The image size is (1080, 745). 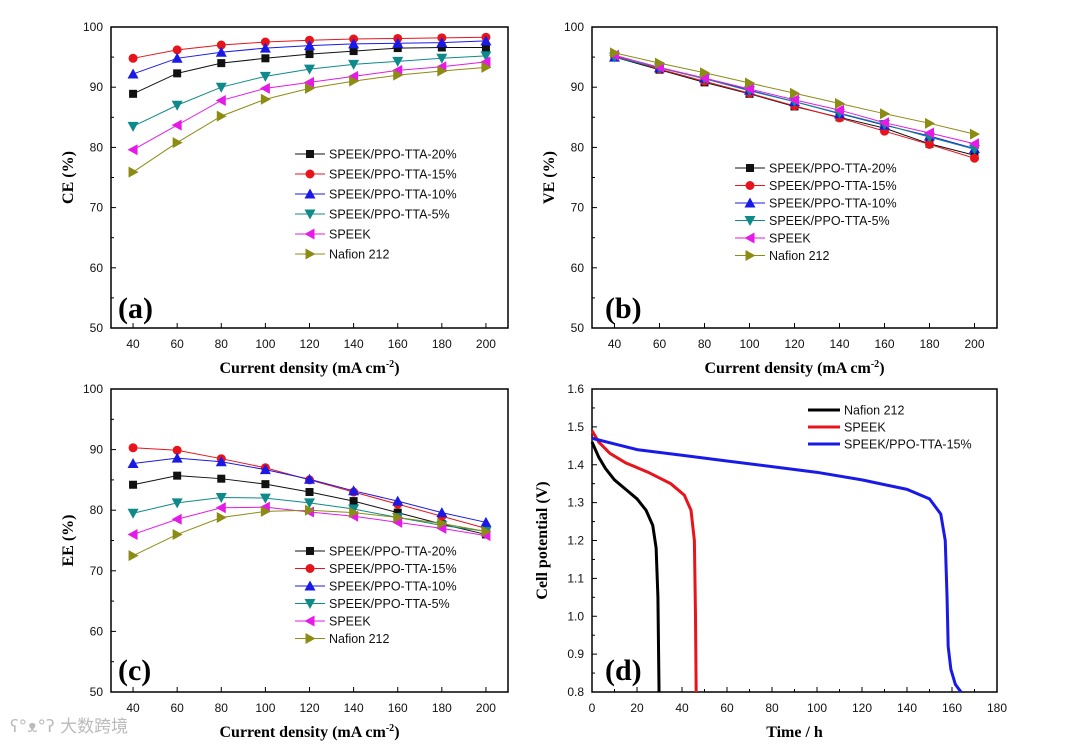 I want to click on legend-entry: Nafion 212, so click(x=342, y=639).